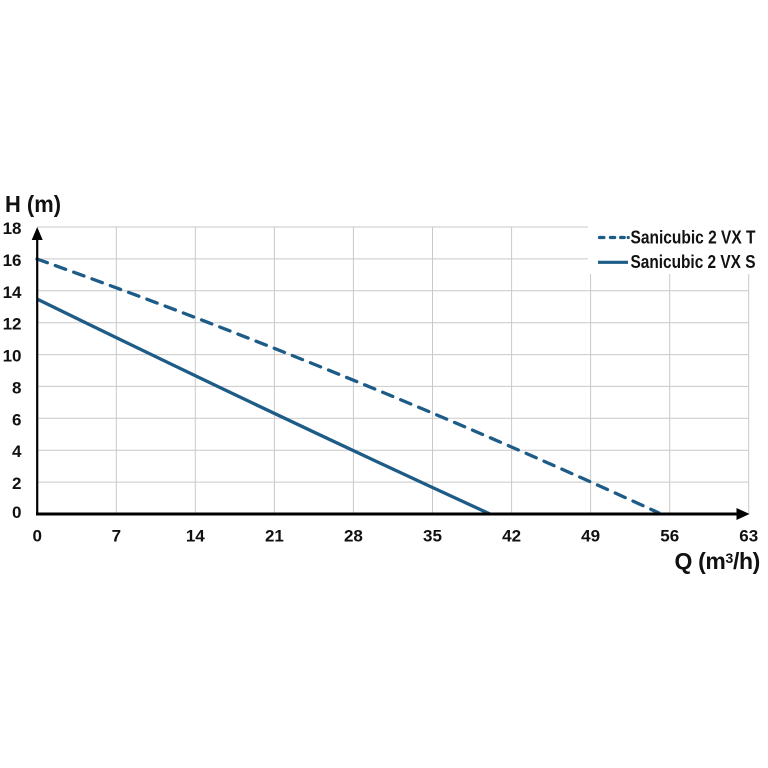 The width and height of the screenshot is (768, 768). I want to click on svg-text: 16, so click(12, 260).